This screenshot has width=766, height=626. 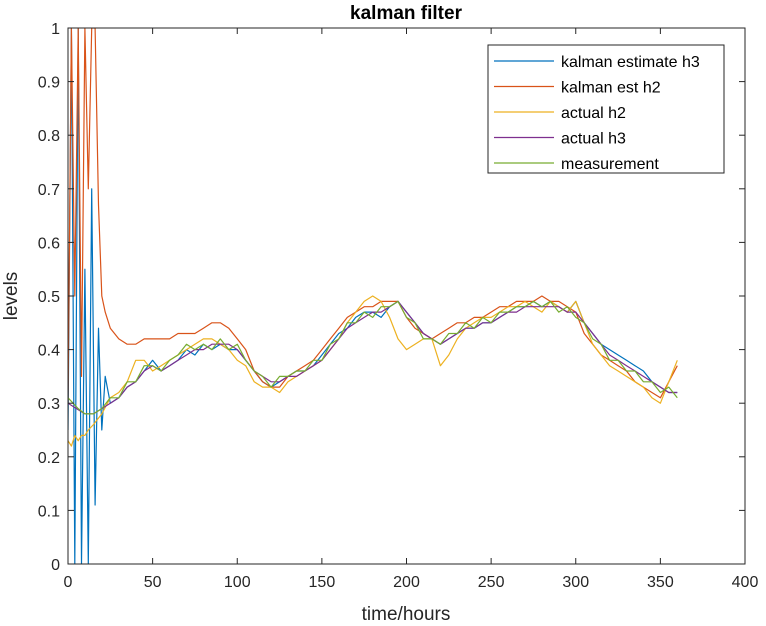 I want to click on y-tick-label: 0.1, so click(x=49, y=511).